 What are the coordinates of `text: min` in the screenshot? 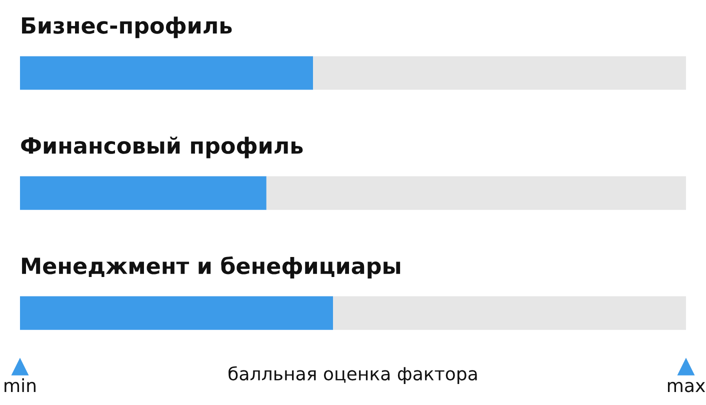 It's located at (20, 385).